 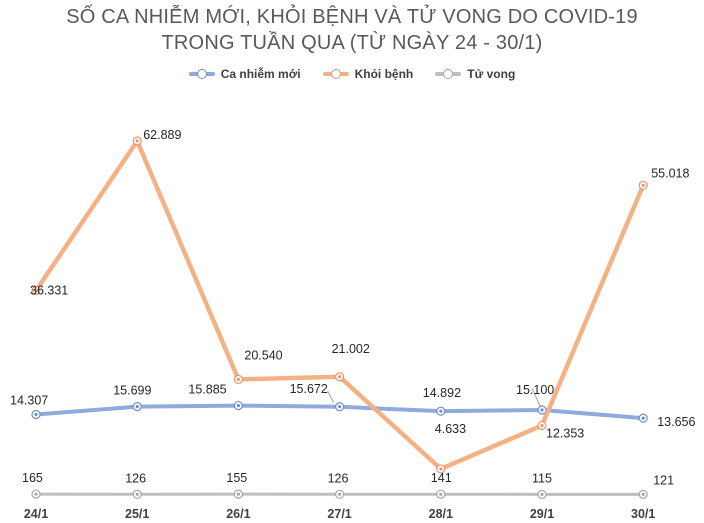 I want to click on legend-label-recovered: Khỏi bệnh, so click(x=384, y=74).